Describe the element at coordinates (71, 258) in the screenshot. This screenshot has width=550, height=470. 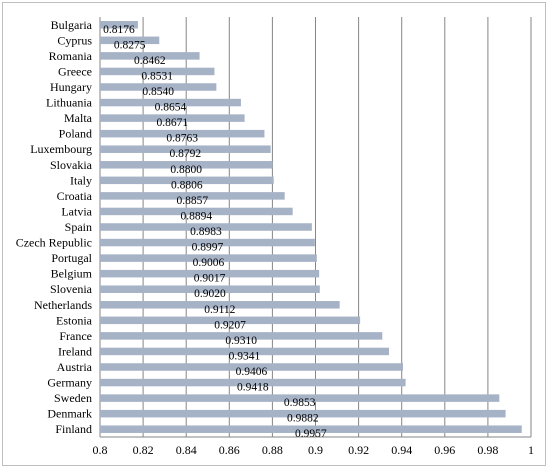
I see `category-label: Portugal` at that location.